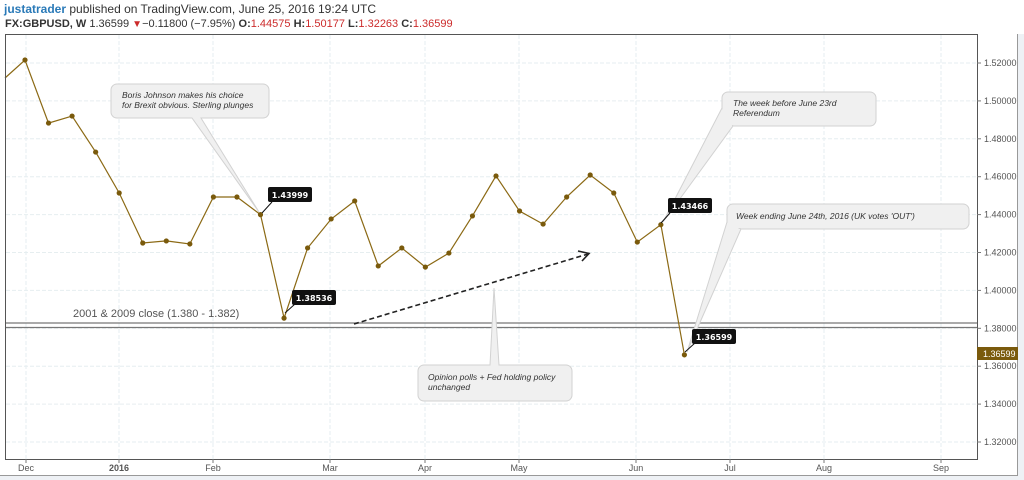 This screenshot has height=480, width=1024. I want to click on price-tag-4: 1.36599, so click(710, 341).